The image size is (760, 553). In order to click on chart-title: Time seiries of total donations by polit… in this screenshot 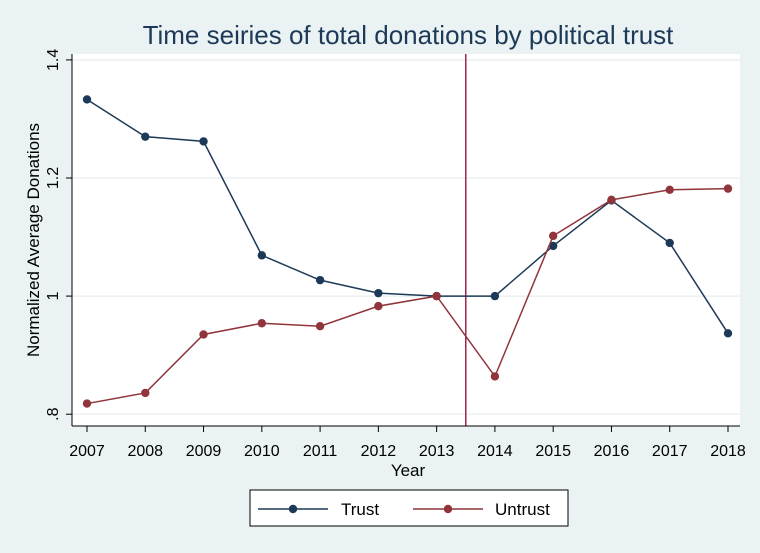, I will do `click(409, 35)`.